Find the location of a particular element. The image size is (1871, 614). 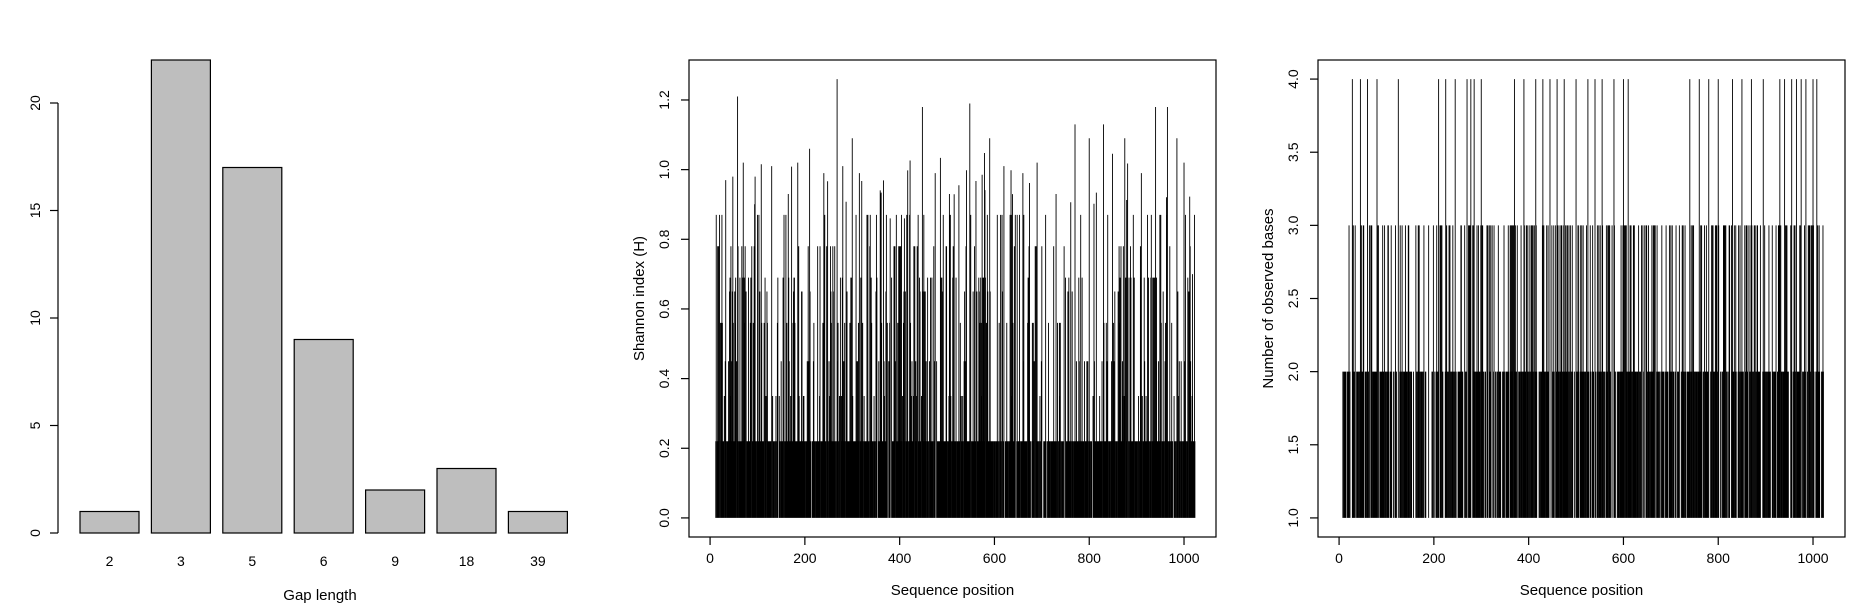

y-tick-label-20: 20 is located at coordinates (35, 103).